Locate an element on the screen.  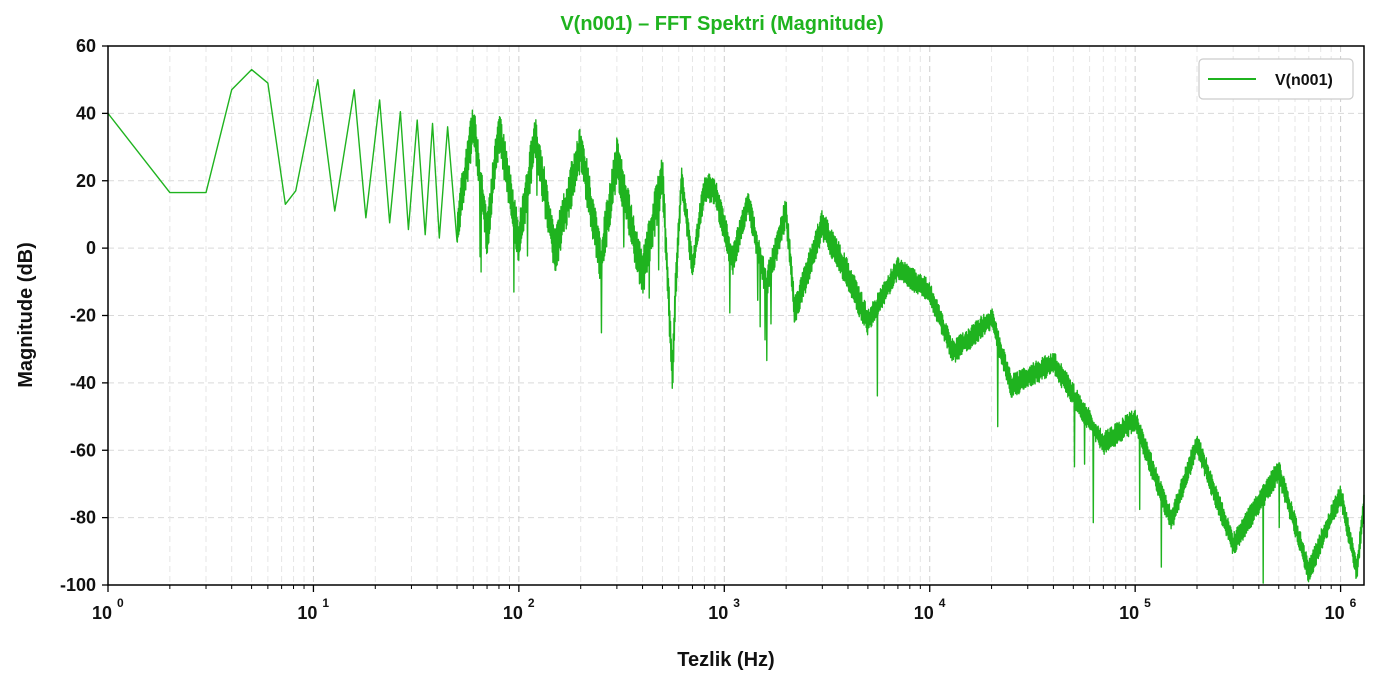
y-tick-label: 40 is located at coordinates (86, 113).